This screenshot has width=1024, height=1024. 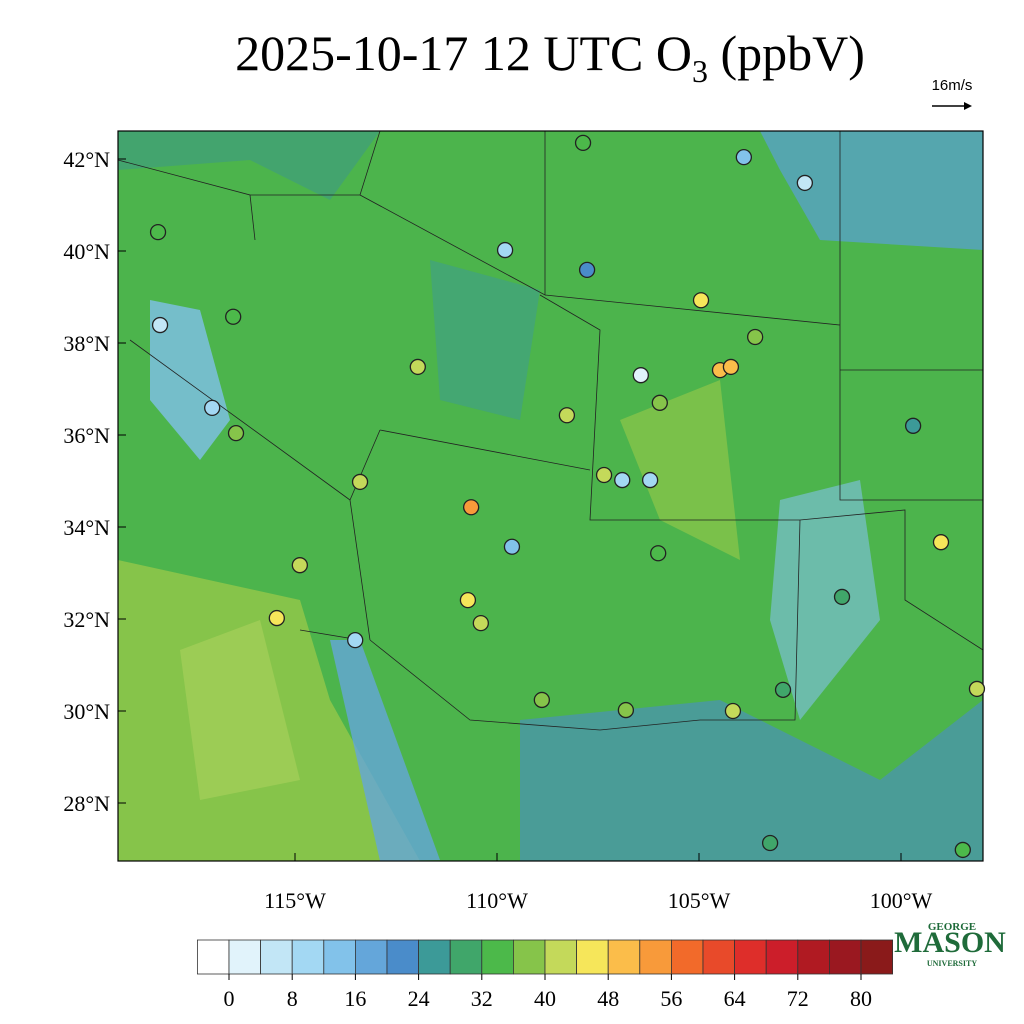 What do you see at coordinates (798, 998) in the screenshot?
I see `colorbar-tick-label: 72` at bounding box center [798, 998].